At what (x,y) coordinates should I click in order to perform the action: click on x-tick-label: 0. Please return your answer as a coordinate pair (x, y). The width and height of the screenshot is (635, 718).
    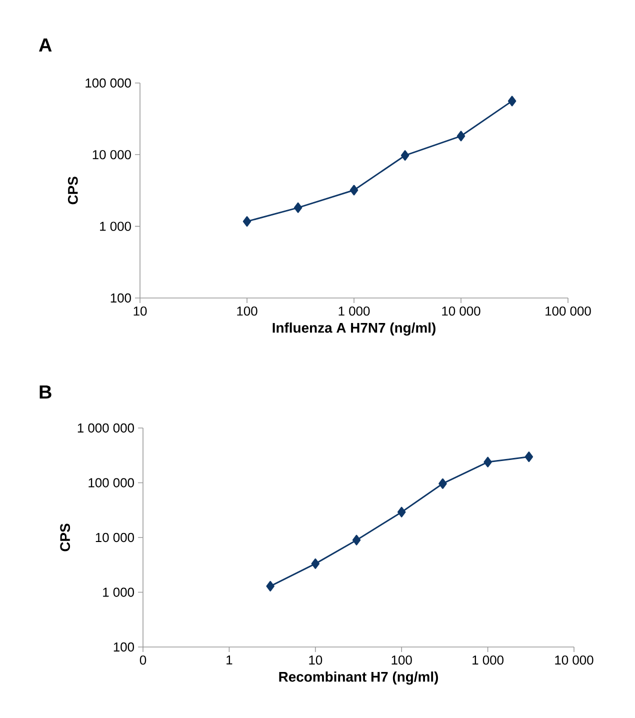
    Looking at the image, I should click on (143, 660).